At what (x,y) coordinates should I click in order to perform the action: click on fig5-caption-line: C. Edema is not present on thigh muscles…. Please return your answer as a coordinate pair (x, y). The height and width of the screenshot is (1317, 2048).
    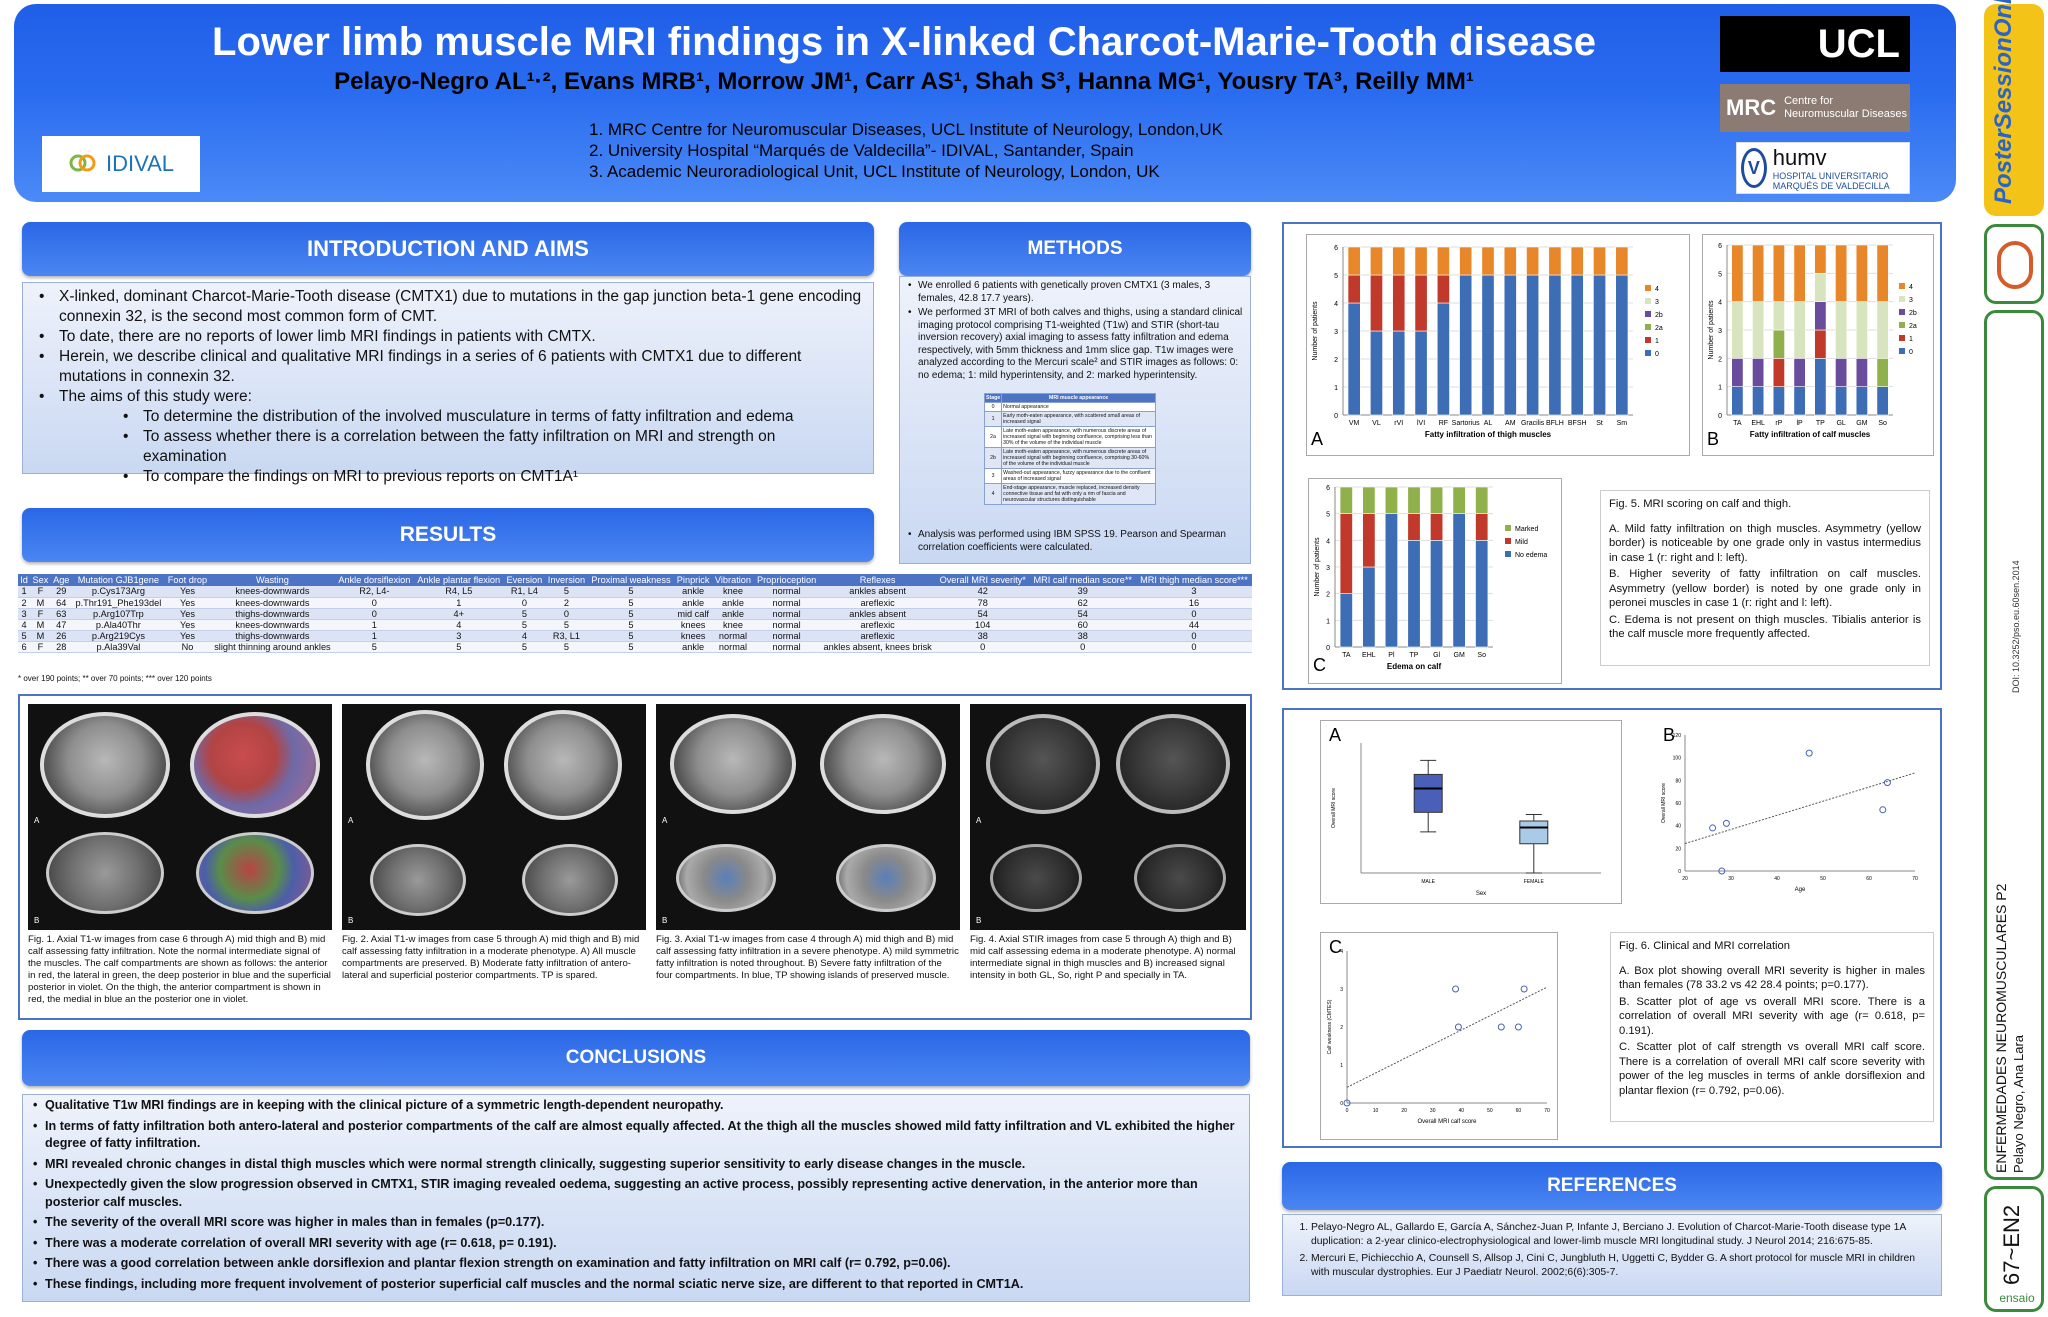
    Looking at the image, I should click on (1765, 627).